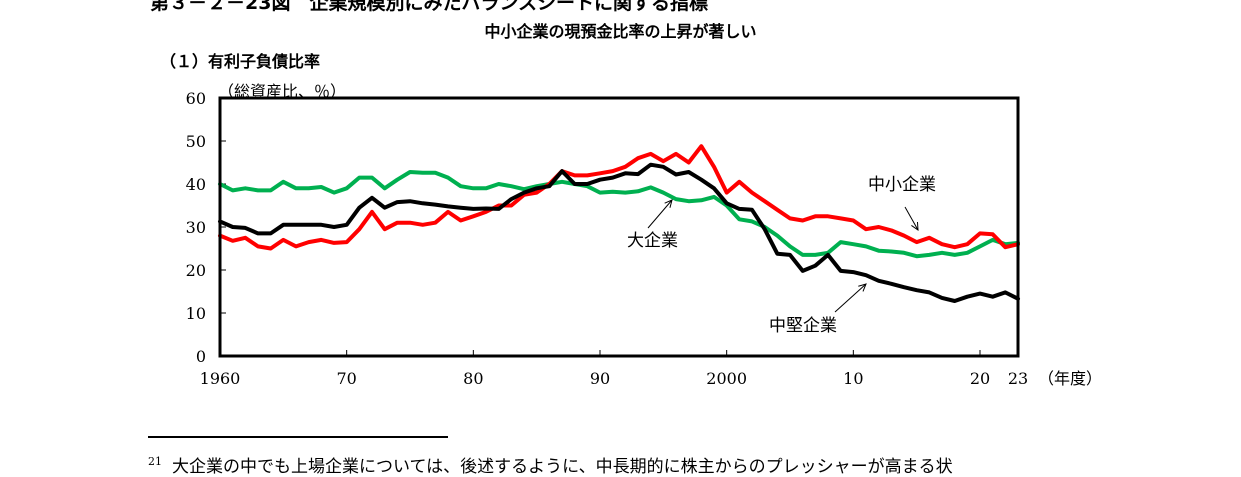 Image resolution: width=1241 pixels, height=477 pixels. I want to click on x-tick-label: 1960, so click(220, 378).